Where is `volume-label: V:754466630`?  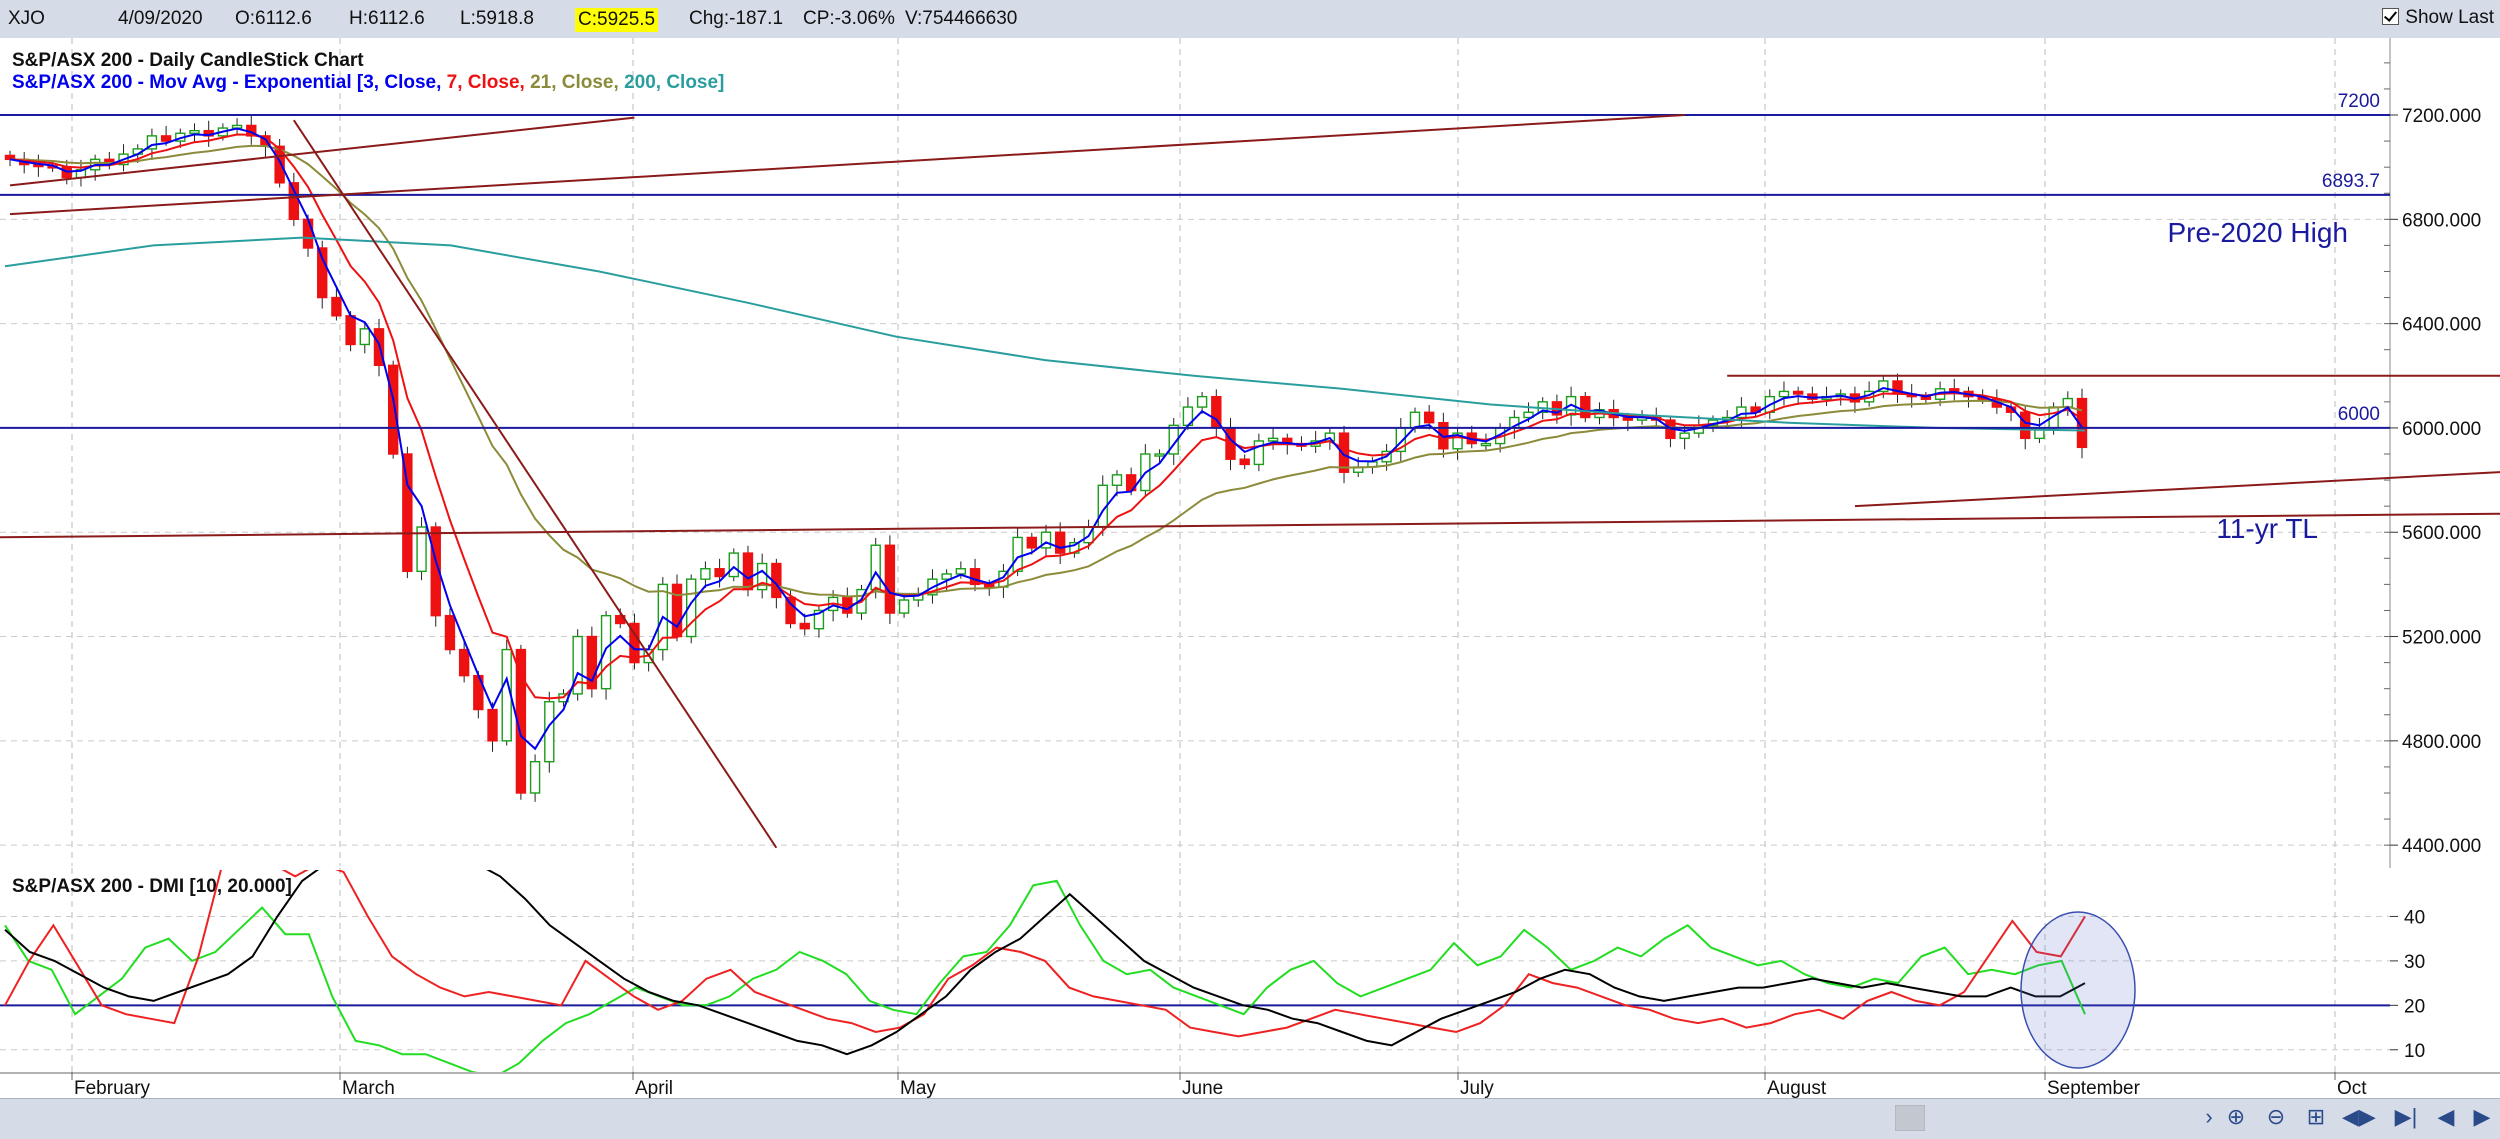 volume-label: V:754466630 is located at coordinates (961, 18).